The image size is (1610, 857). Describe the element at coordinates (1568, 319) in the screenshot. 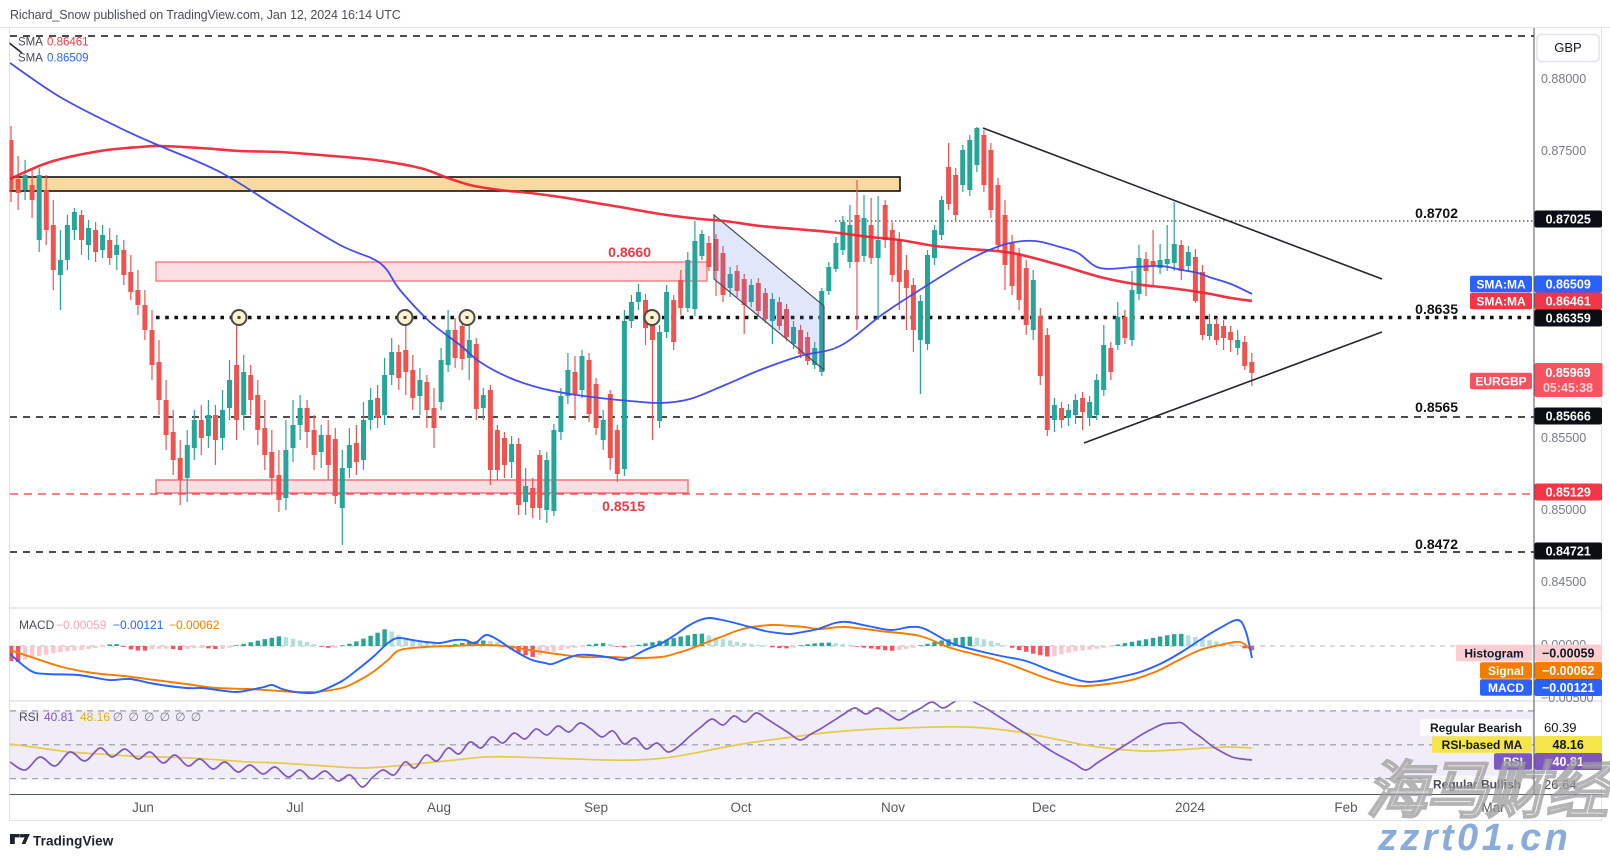

I see `svg-text: 0.86359` at that location.